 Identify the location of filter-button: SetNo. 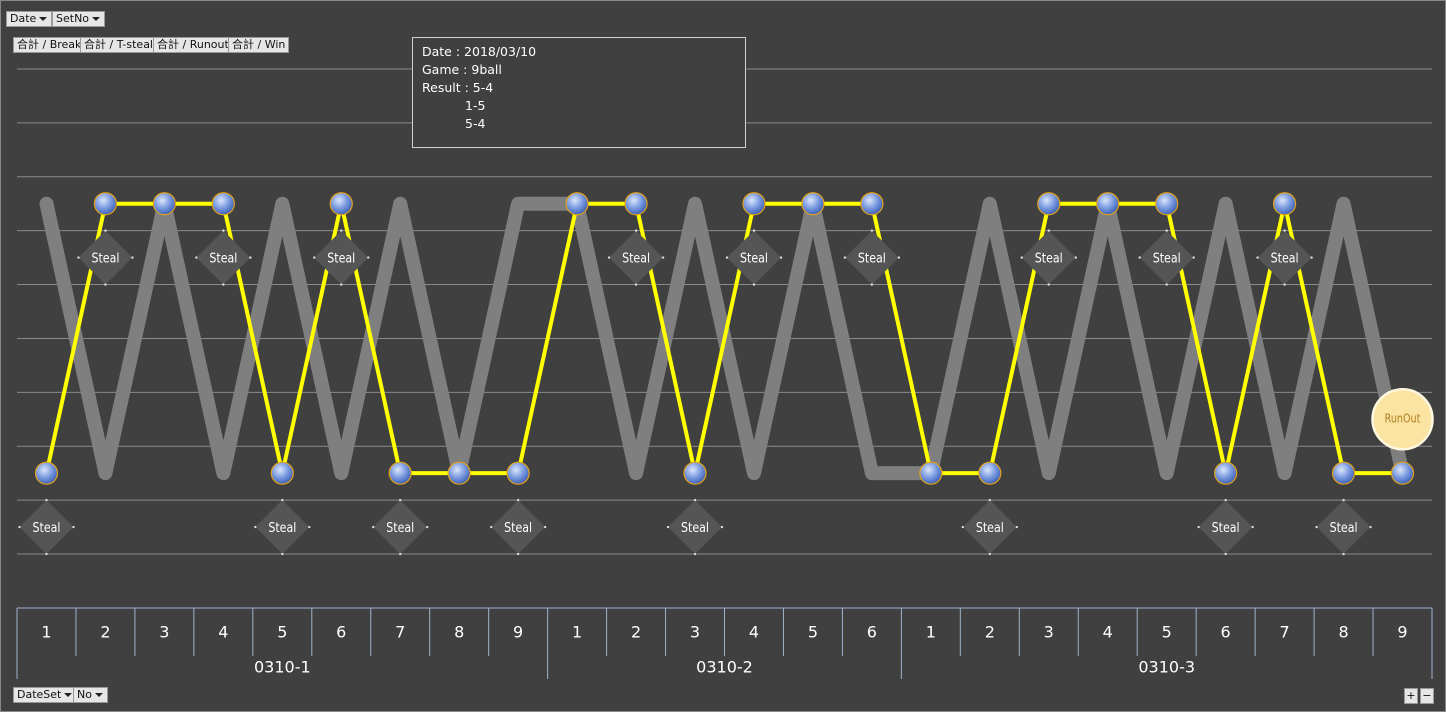
(79, 19).